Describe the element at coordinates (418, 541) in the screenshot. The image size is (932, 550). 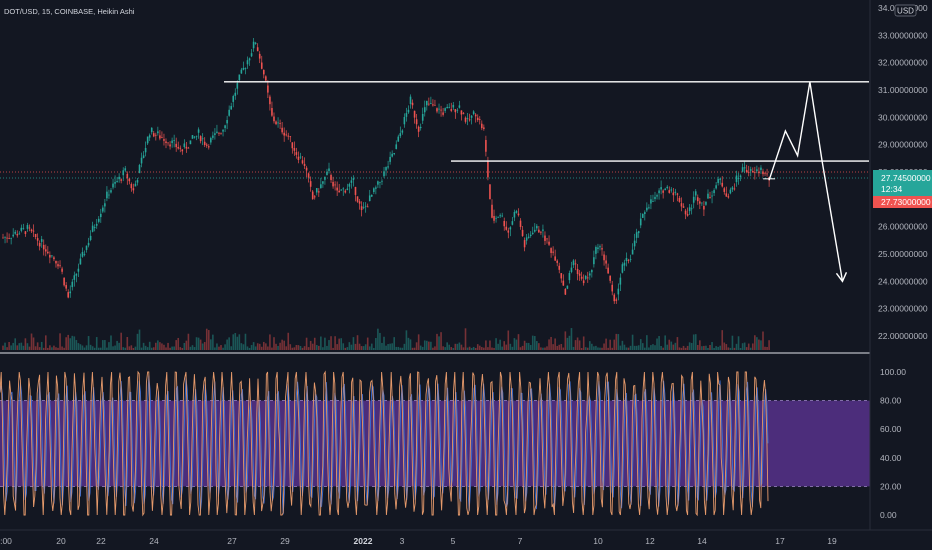
I see `time-axis: :00 20 22 24 27 29 2022 3 5 7 10 12 14 17 19` at that location.